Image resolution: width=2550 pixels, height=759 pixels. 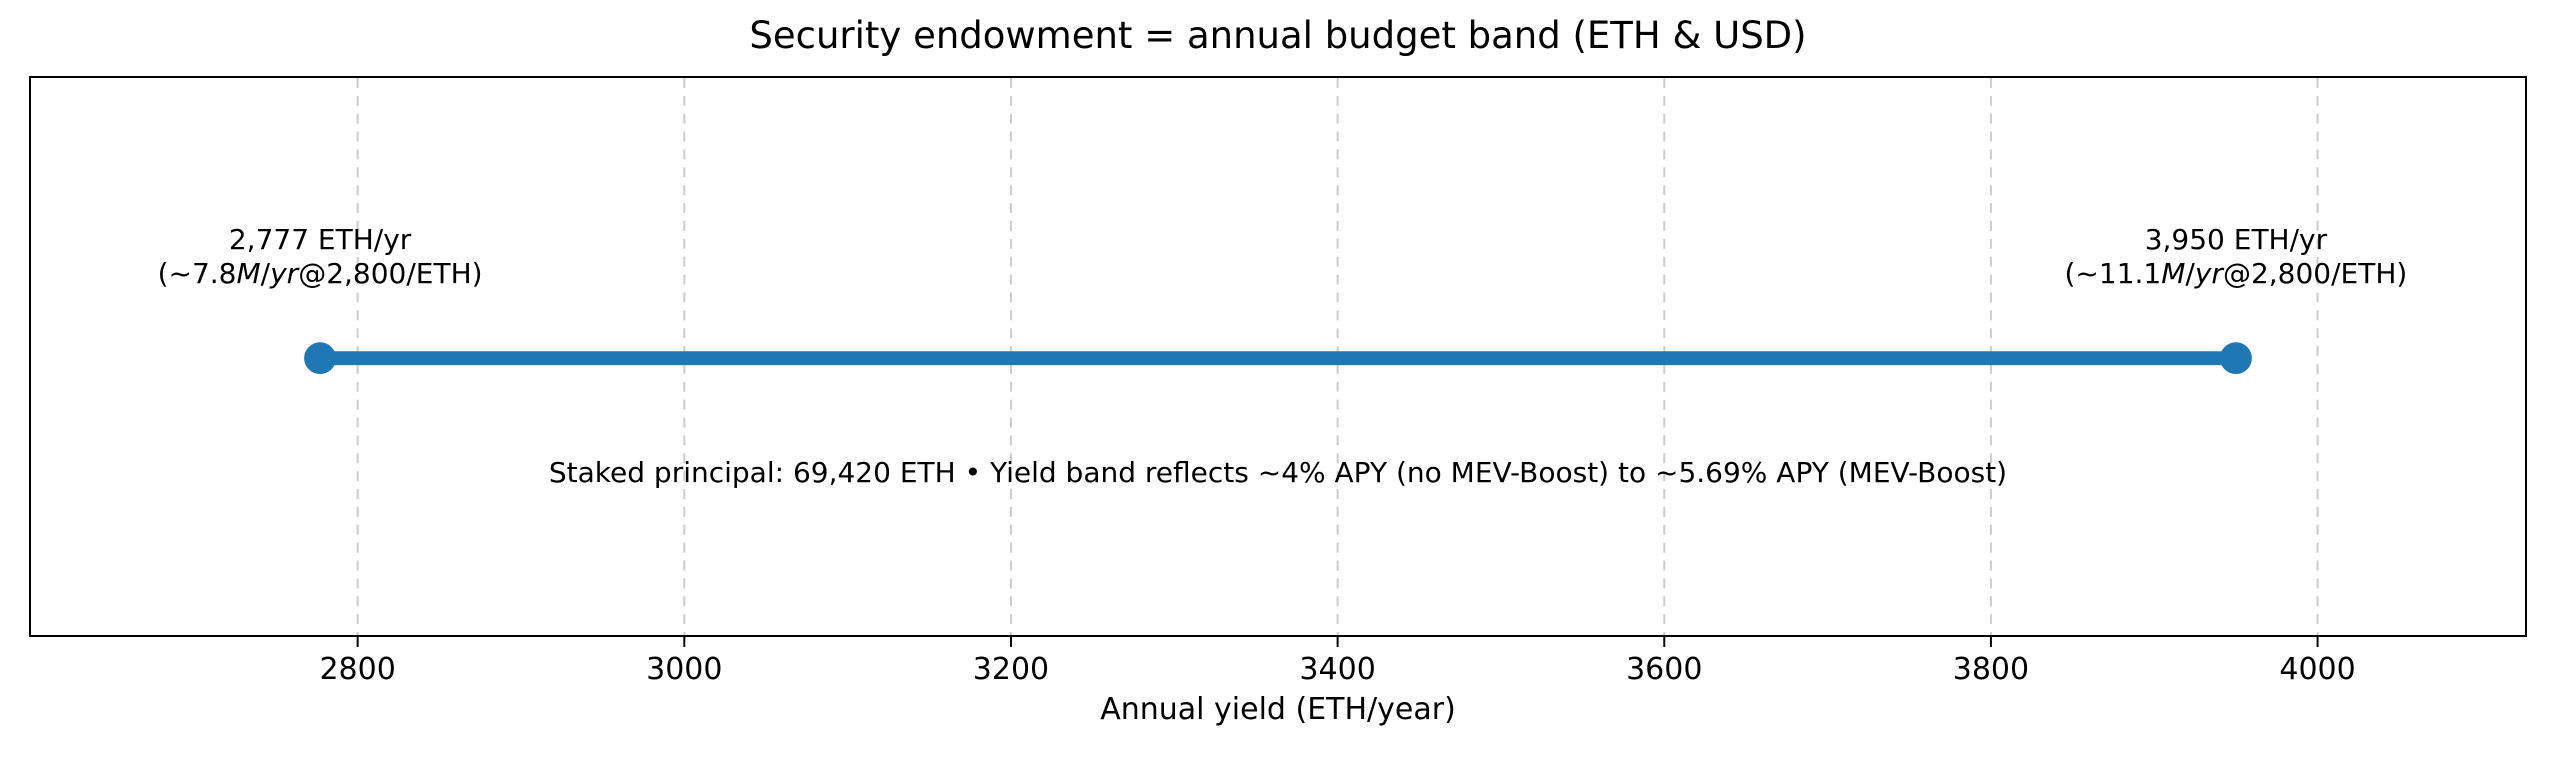 I want to click on x-tick-label: 3800, so click(x=1991, y=669).